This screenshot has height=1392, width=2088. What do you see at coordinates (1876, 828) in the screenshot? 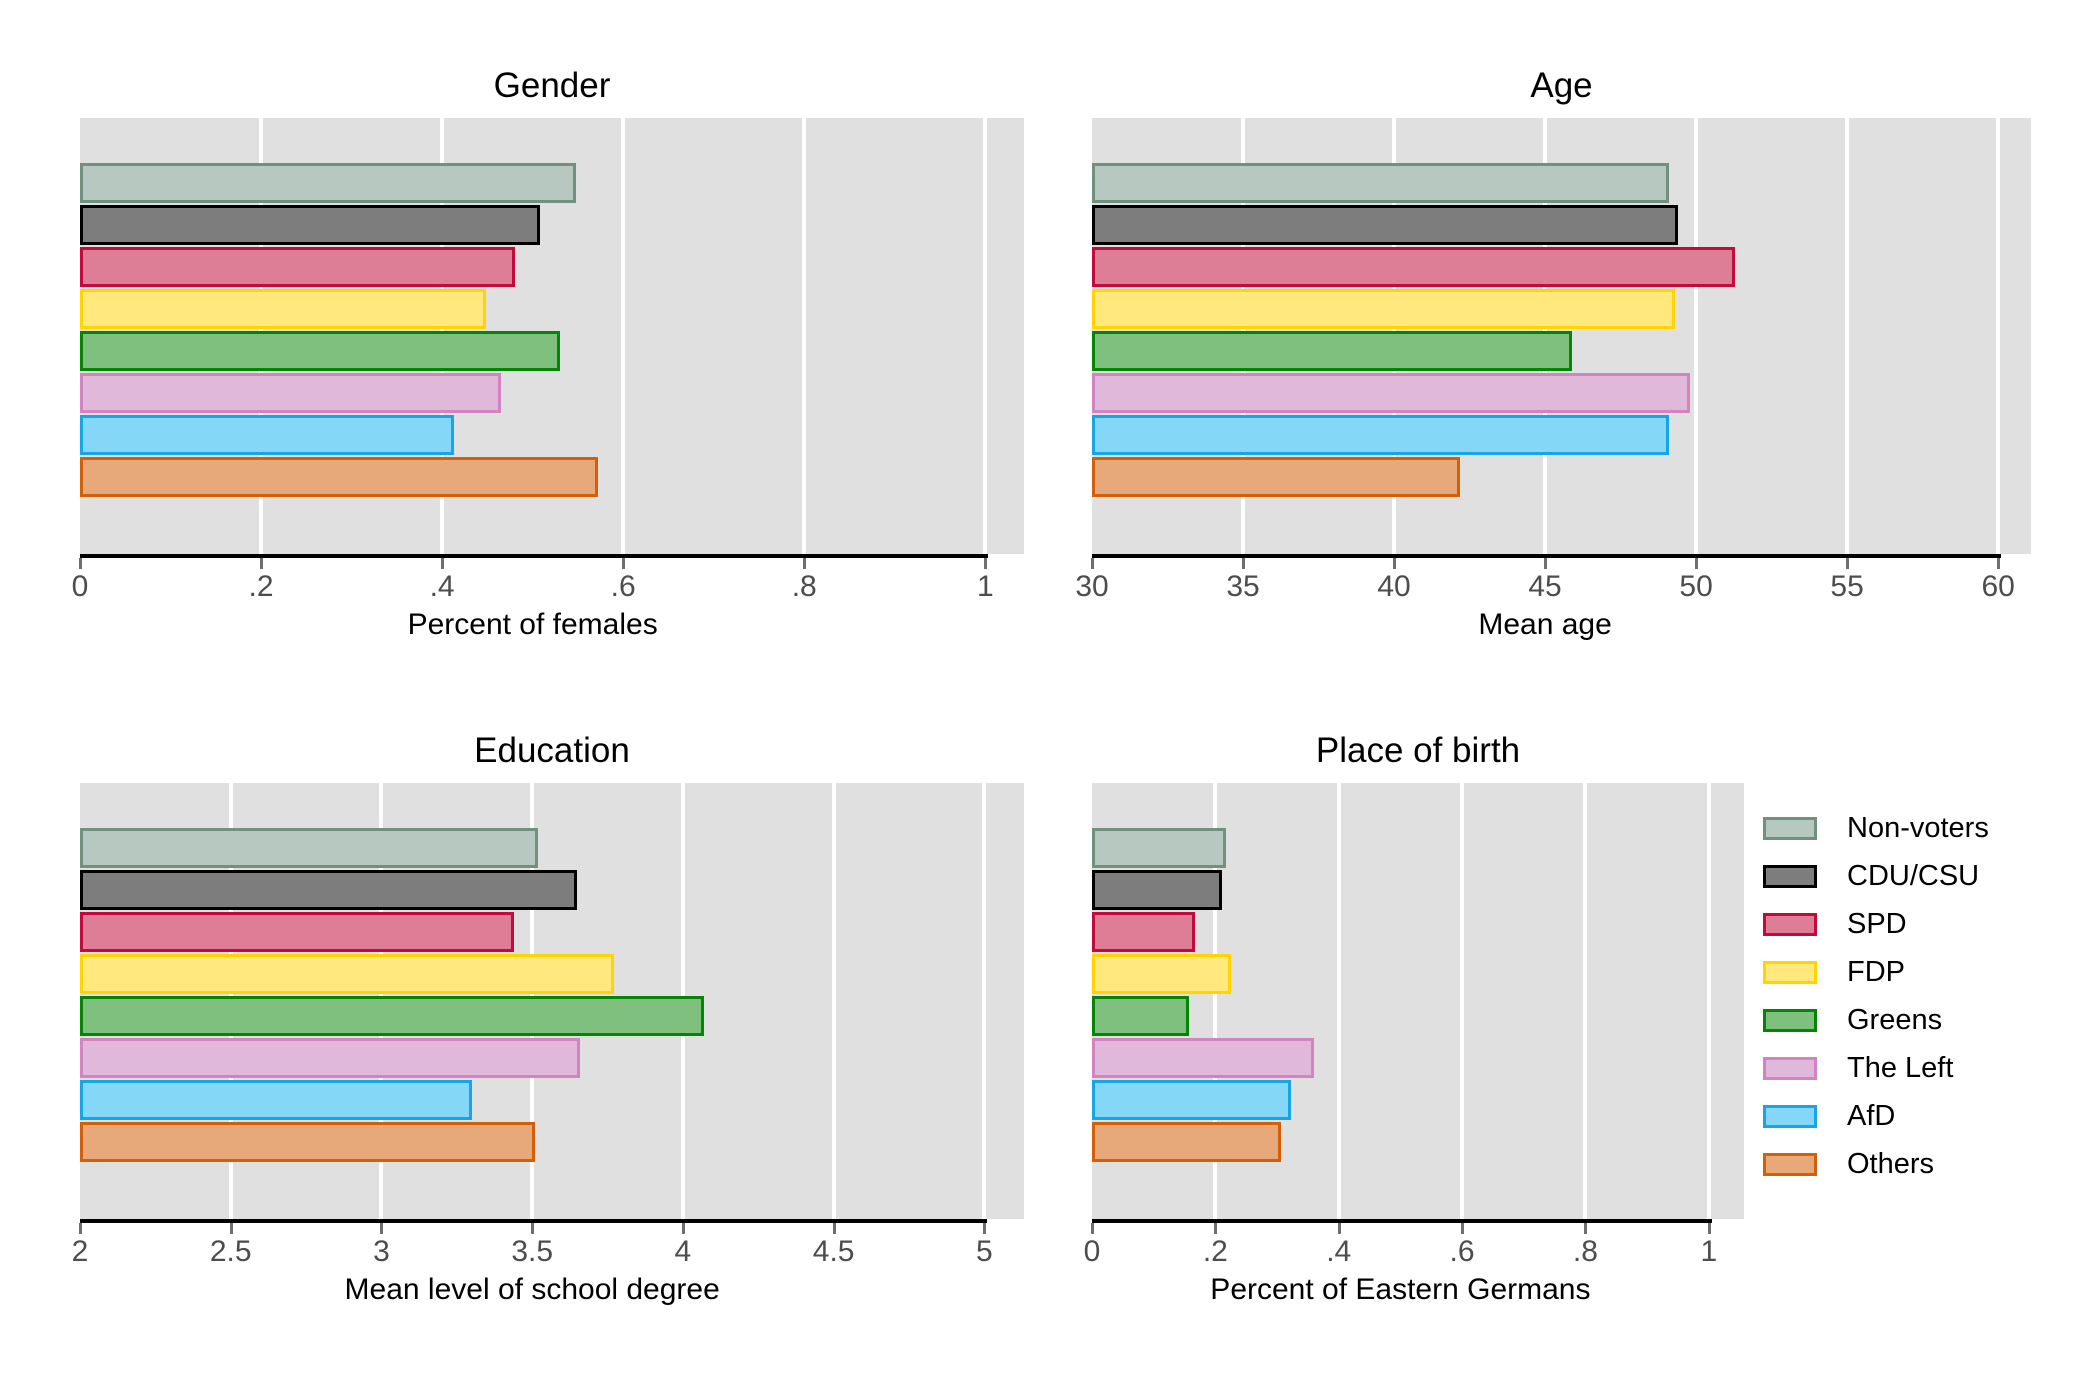
I see `legend-item-non-voters: Non-voters` at bounding box center [1876, 828].